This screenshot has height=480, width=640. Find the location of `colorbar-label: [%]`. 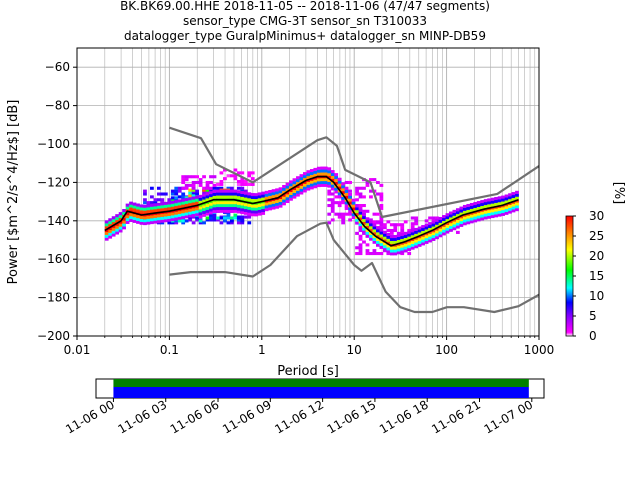

colorbar-label: [%] is located at coordinates (618, 193).